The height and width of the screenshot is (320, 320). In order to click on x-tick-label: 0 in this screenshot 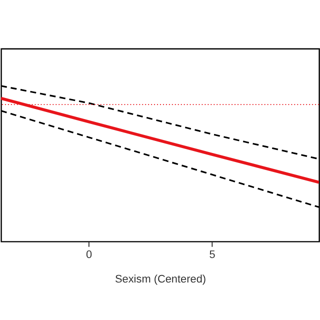, I will do `click(89, 254)`.